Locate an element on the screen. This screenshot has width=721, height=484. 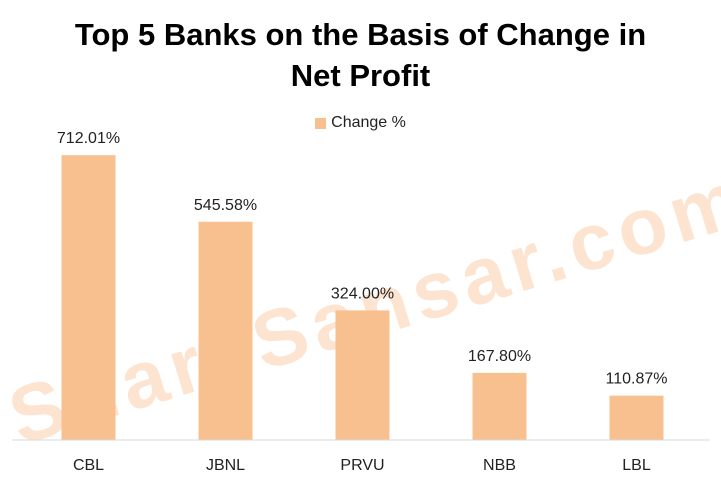
bar-jbnl is located at coordinates (225, 330).